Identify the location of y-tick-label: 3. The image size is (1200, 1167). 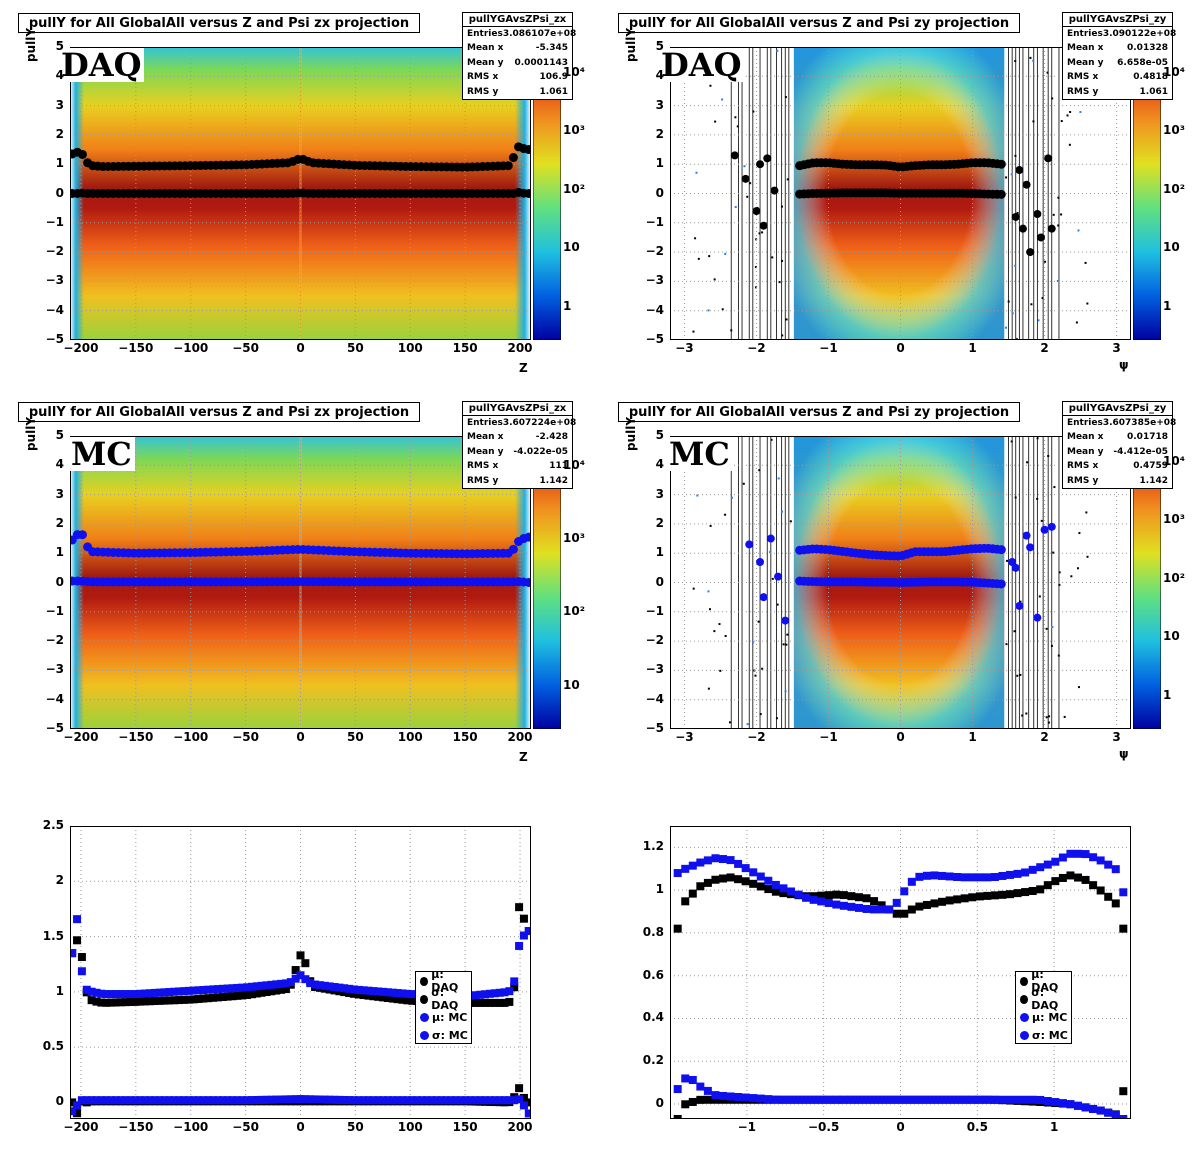
(59, 104).